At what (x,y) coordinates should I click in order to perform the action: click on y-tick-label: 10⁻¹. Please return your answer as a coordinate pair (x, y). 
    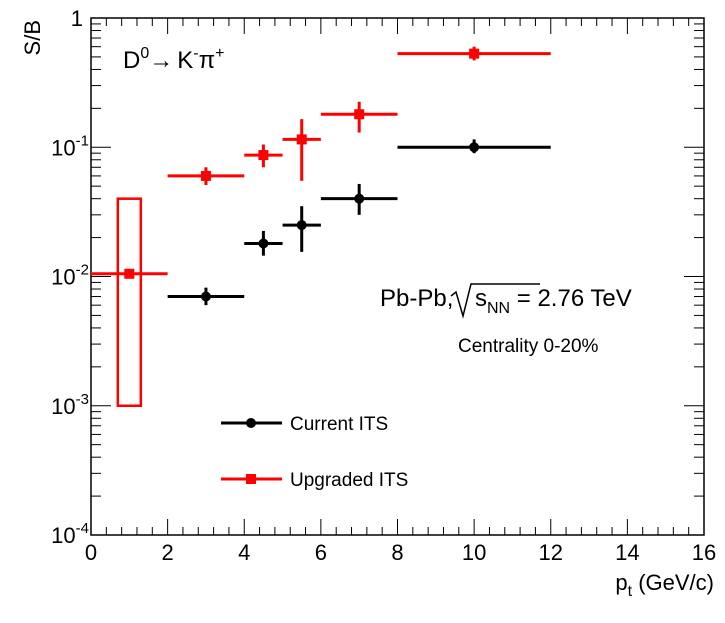
    Looking at the image, I should click on (70, 146).